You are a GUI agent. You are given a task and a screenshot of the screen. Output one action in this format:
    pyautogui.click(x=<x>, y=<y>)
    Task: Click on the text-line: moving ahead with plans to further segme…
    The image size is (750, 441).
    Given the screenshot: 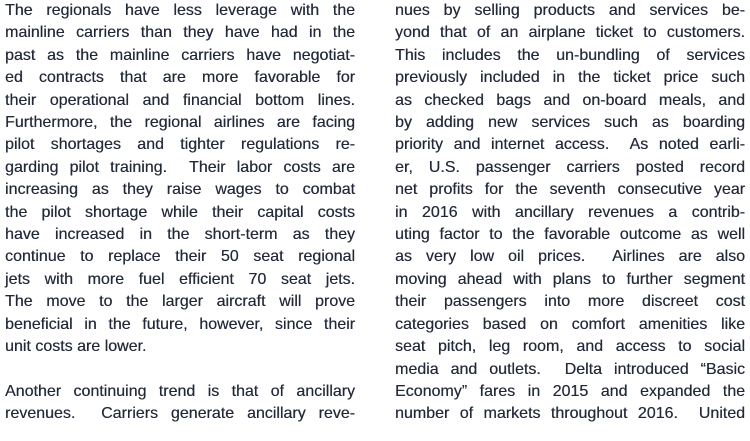 What is the action you would take?
    pyautogui.click(x=570, y=279)
    